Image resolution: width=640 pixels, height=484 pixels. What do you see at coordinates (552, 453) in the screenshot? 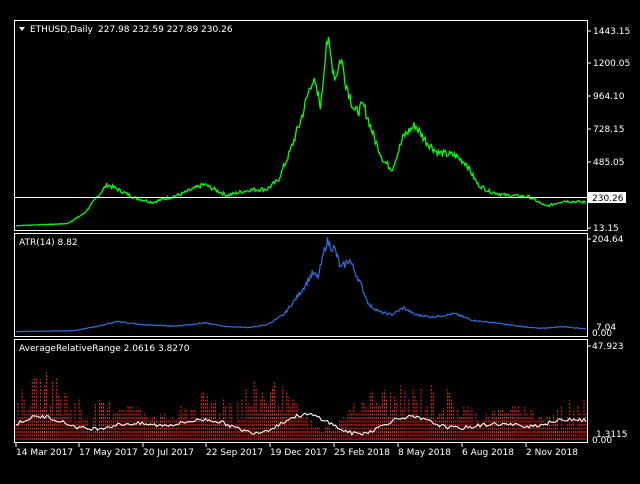
I see `time-axis-label: 2 Nov 2018` at bounding box center [552, 453].